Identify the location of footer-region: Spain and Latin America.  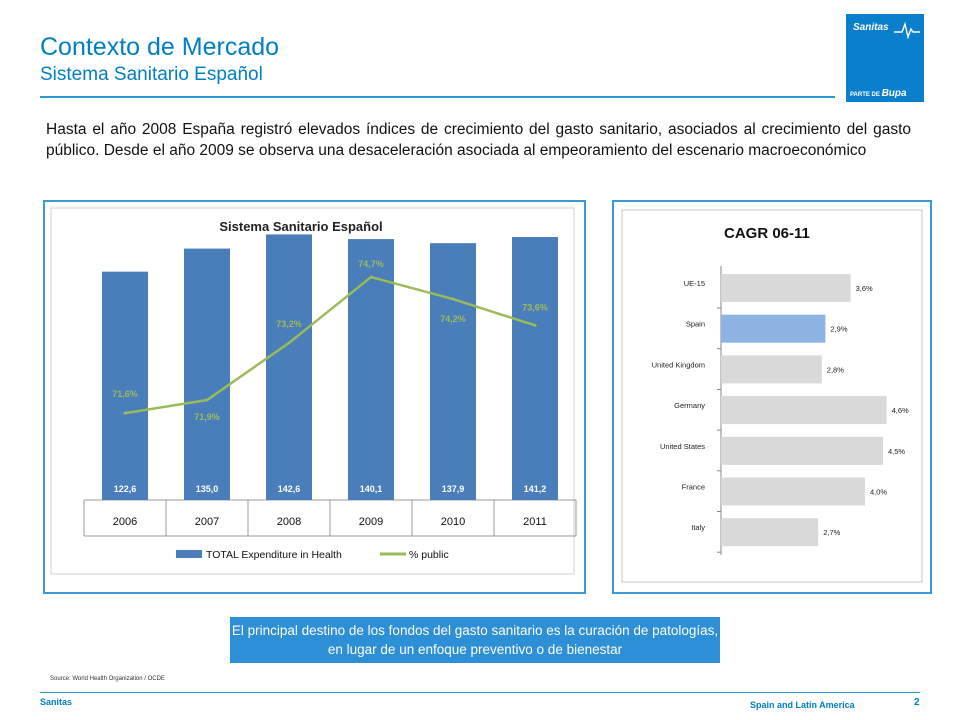
(802, 705).